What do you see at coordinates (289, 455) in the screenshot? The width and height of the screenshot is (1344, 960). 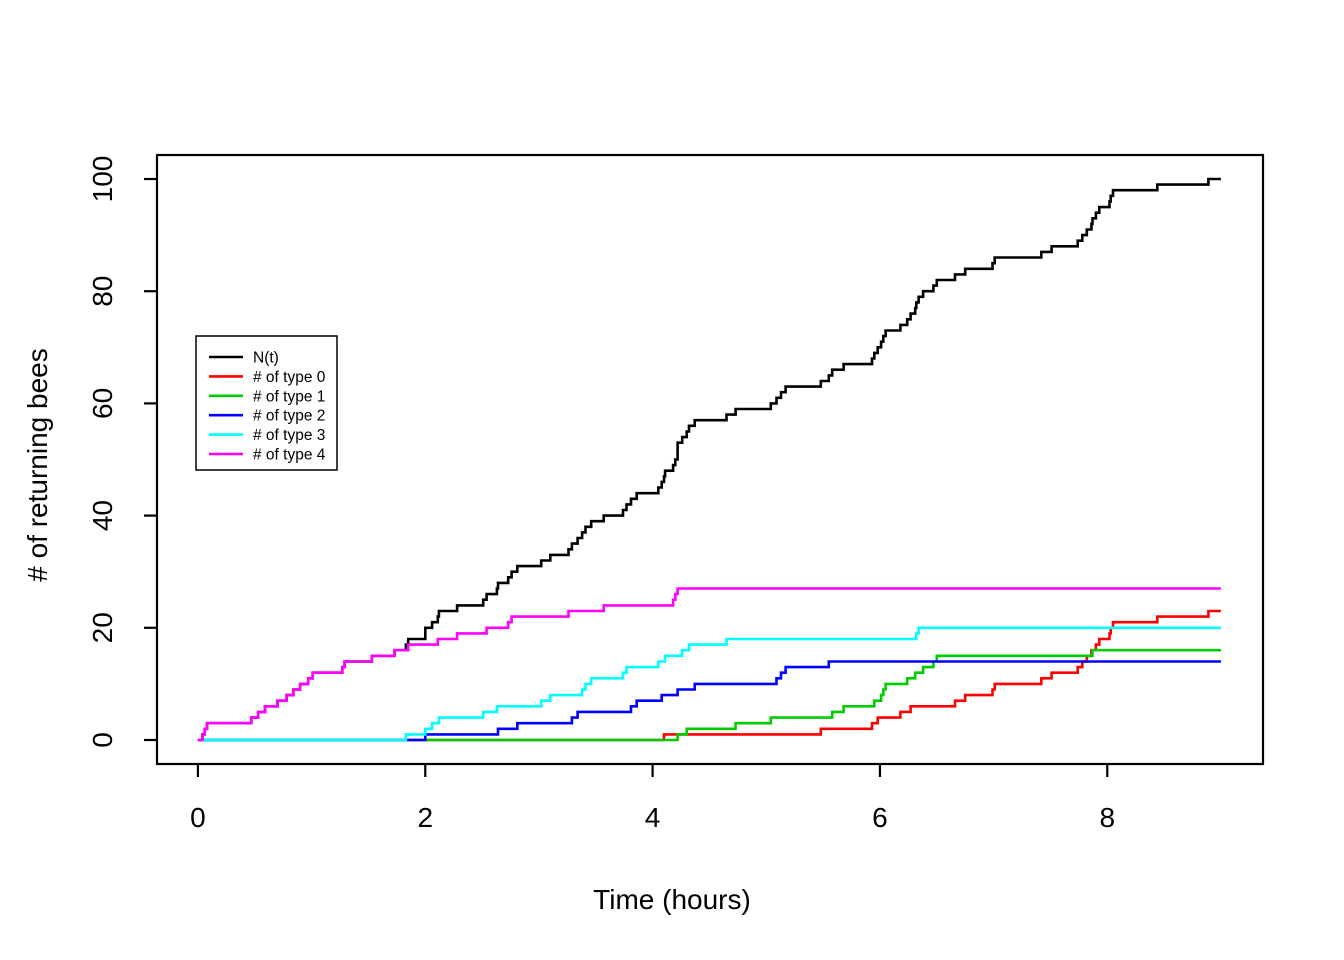 I see `legend-label: # of type 4` at bounding box center [289, 455].